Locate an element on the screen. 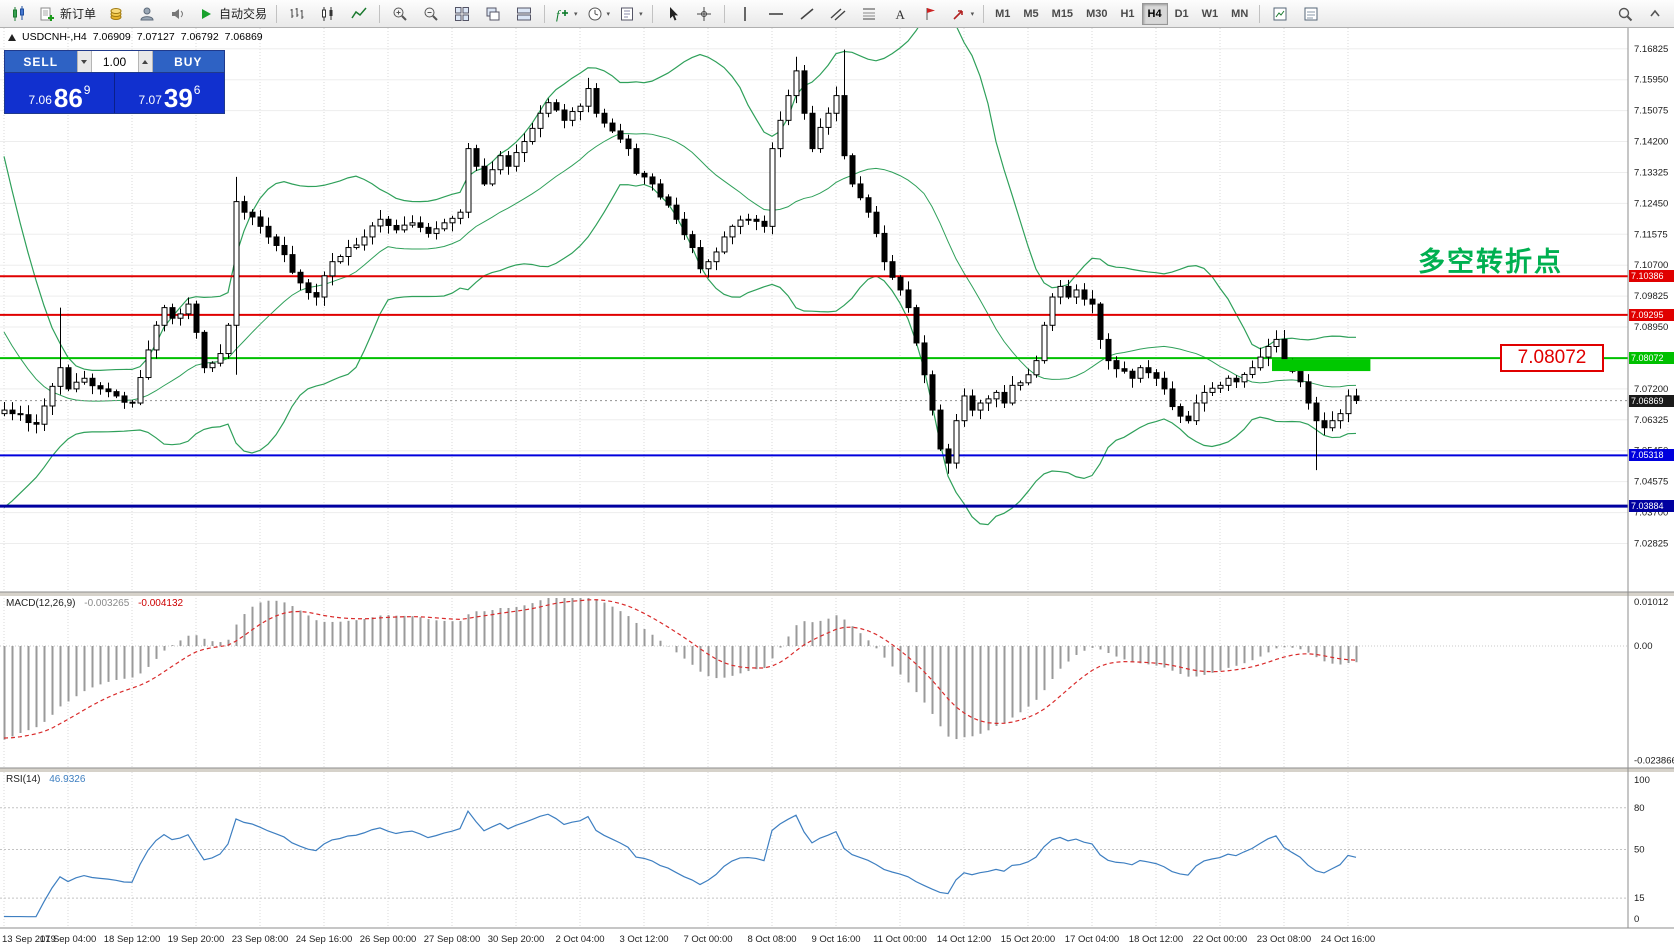 The width and height of the screenshot is (1674, 951). lot-size-input: 1.00 is located at coordinates (114, 61).